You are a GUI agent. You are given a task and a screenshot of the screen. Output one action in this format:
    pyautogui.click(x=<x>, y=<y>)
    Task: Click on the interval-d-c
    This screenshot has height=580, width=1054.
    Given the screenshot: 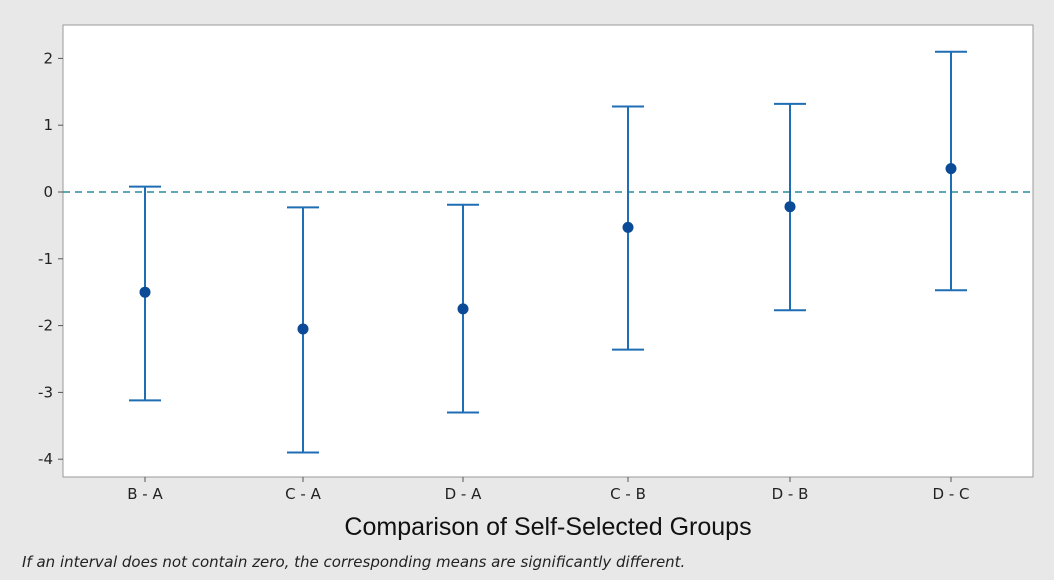 What is the action you would take?
    pyautogui.click(x=951, y=171)
    